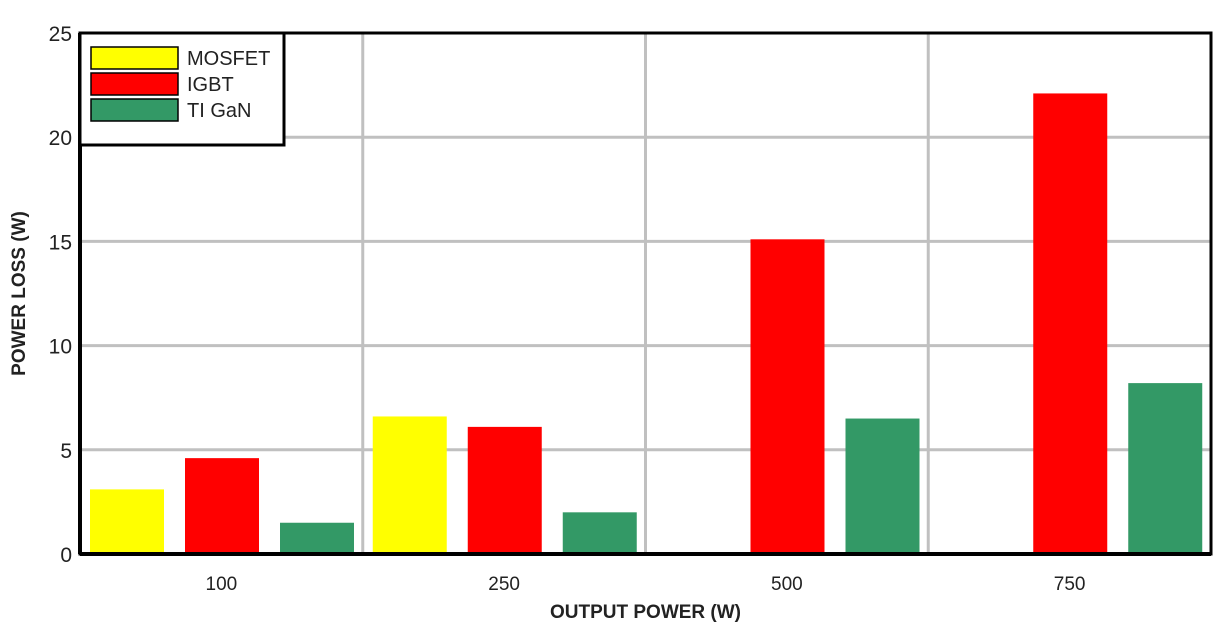 Image resolution: width=1231 pixels, height=629 pixels. What do you see at coordinates (66, 555) in the screenshot?
I see `y-tick-label: 0` at bounding box center [66, 555].